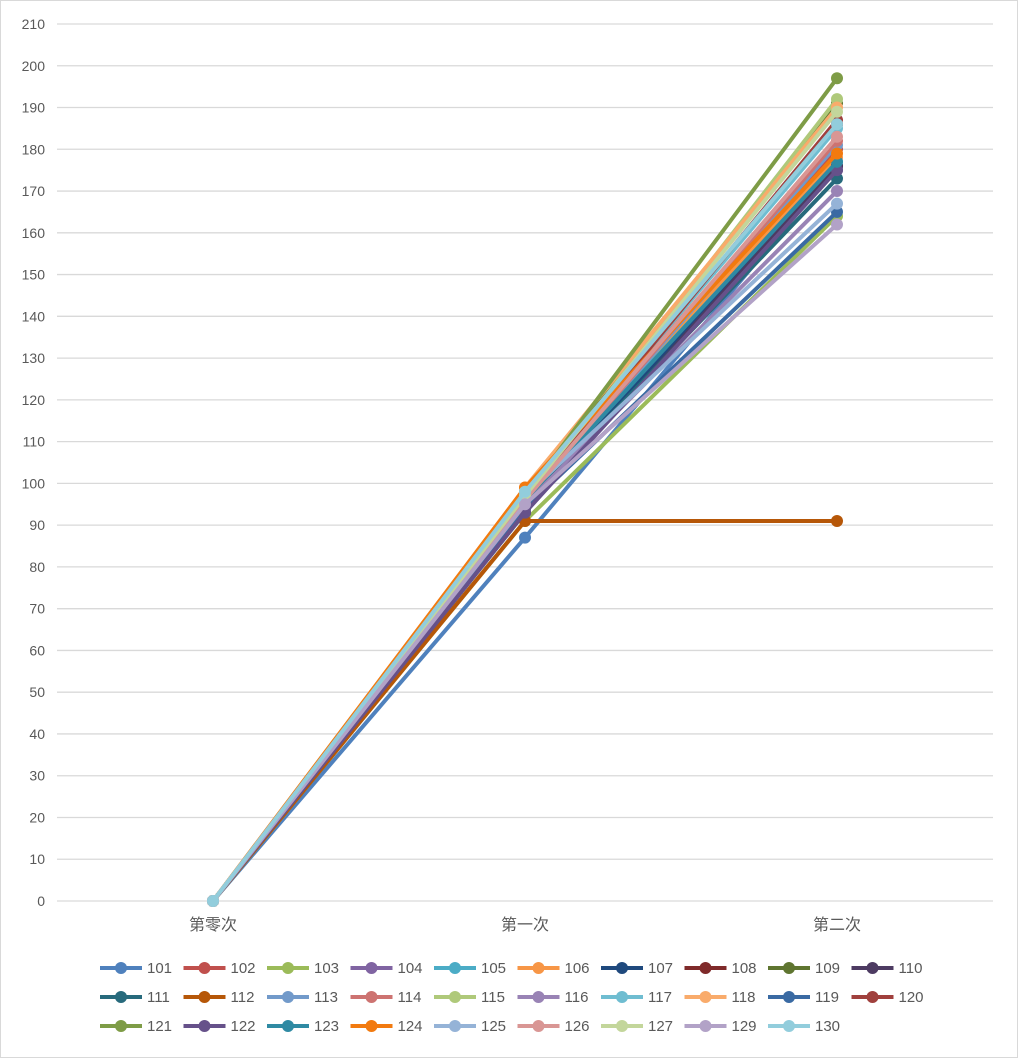 The height and width of the screenshot is (1058, 1018). Describe the element at coordinates (34, 191) in the screenshot. I see `y-tick-label: 170` at that location.